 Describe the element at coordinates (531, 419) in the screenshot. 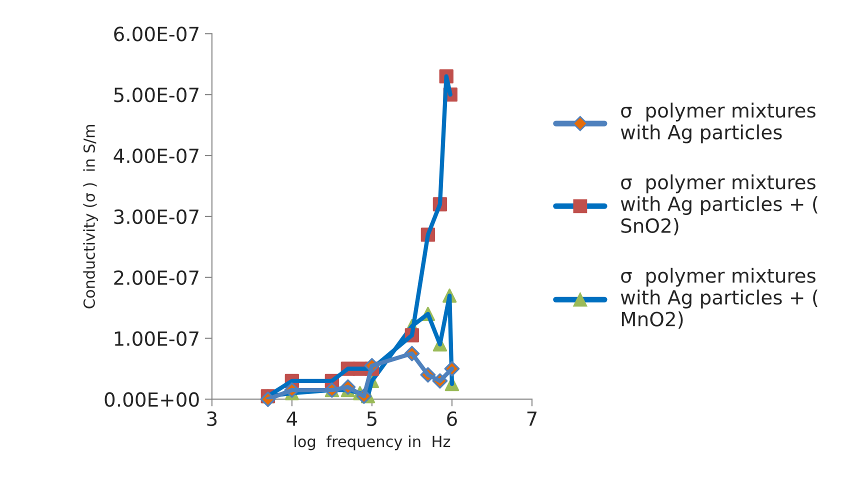

I see `x-tick-label: 7` at that location.